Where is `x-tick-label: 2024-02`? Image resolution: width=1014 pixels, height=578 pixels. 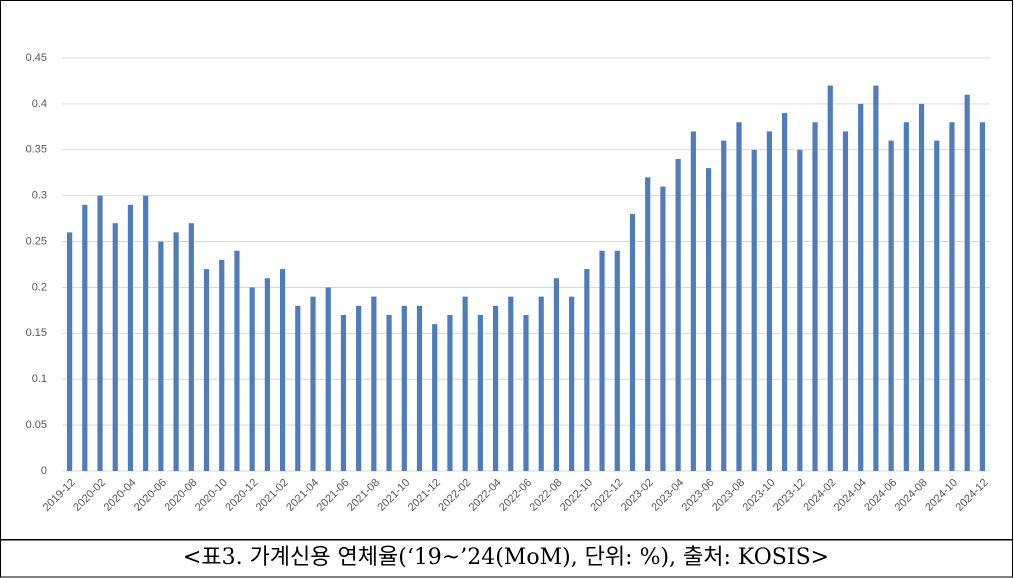 x-tick-label: 2024-02 is located at coordinates (819, 495).